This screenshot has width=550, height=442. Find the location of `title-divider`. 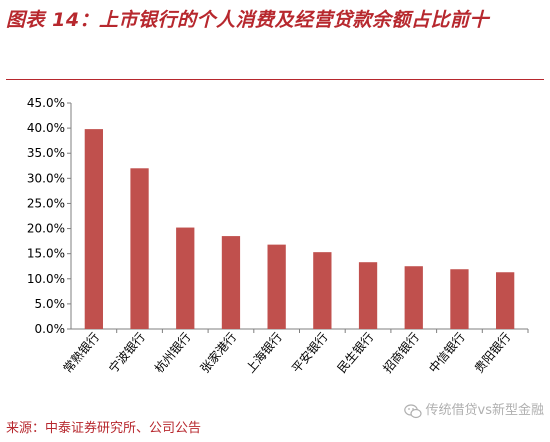

title-divider is located at coordinates (275, 79).